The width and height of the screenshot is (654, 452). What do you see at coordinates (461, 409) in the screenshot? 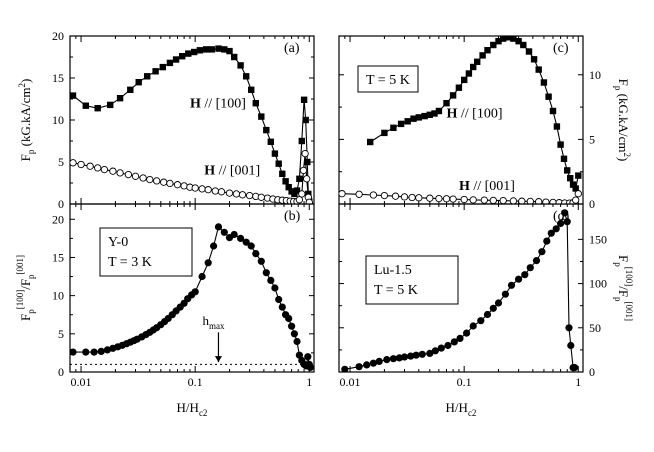
I see `x-axis-label: H/Hc2` at bounding box center [461, 409].